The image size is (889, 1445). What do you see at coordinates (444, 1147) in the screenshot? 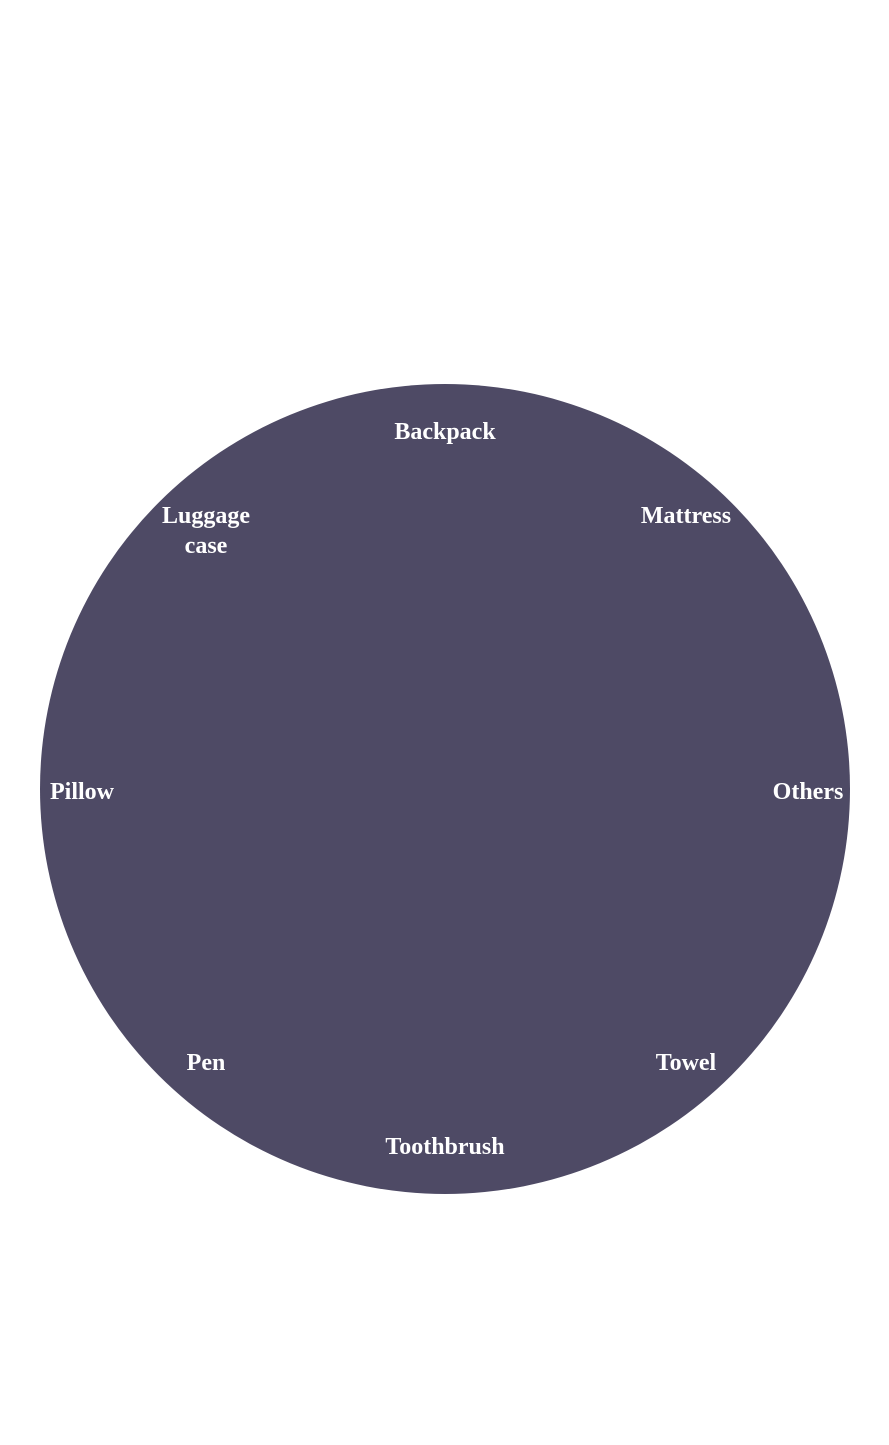
I see `label-toothbrush: Toothbrush` at bounding box center [444, 1147].